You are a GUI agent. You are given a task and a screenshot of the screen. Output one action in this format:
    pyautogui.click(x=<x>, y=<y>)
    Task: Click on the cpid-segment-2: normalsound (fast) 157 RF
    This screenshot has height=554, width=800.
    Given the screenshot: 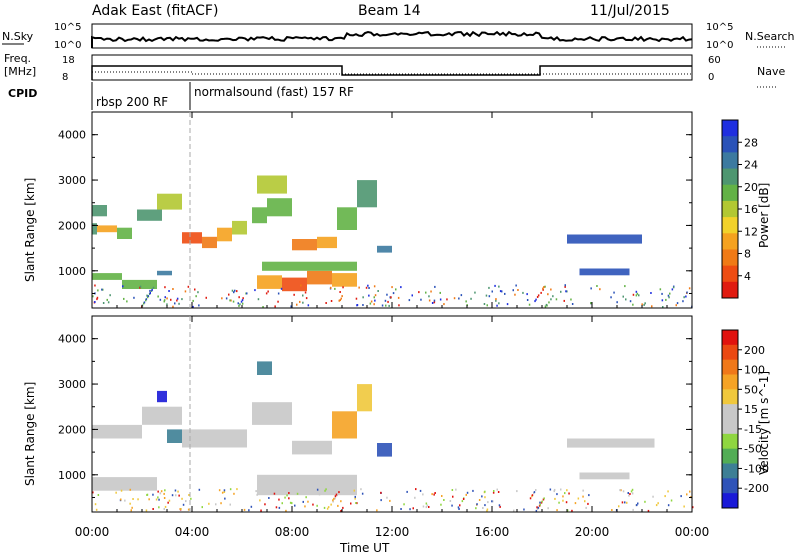 What is the action you would take?
    pyautogui.click(x=274, y=92)
    